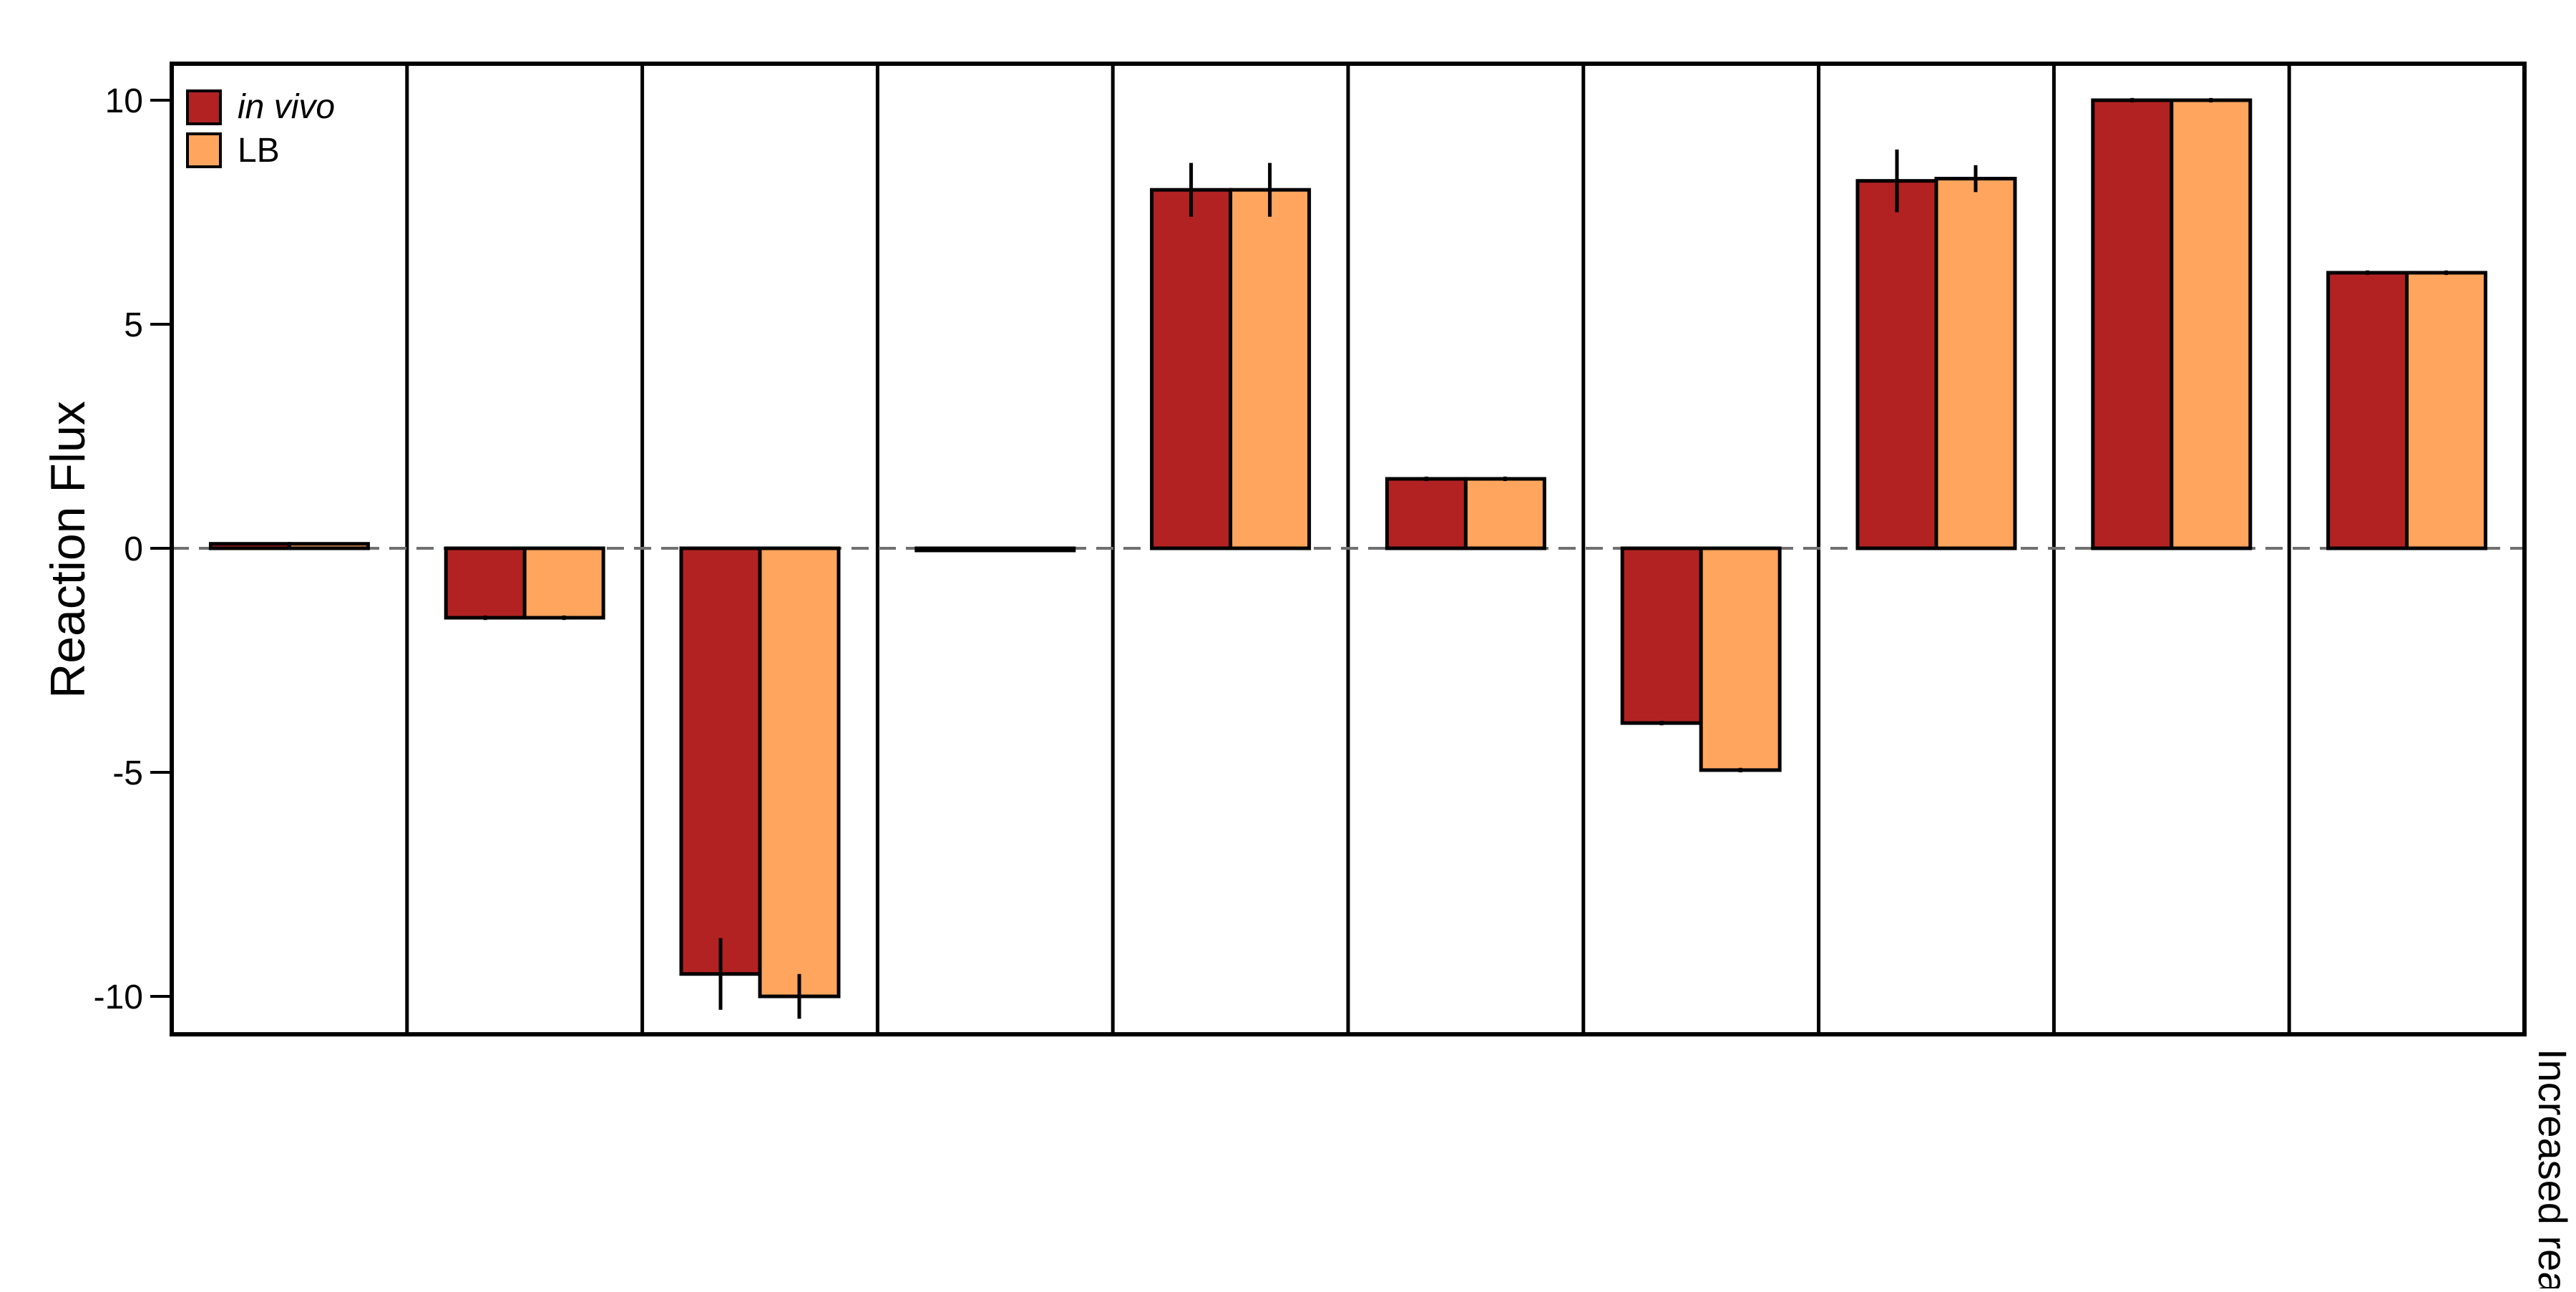 This screenshot has height=1292, width=2576. What do you see at coordinates (127, 773) in the screenshot?
I see `y-tick-label-1: -5` at bounding box center [127, 773].